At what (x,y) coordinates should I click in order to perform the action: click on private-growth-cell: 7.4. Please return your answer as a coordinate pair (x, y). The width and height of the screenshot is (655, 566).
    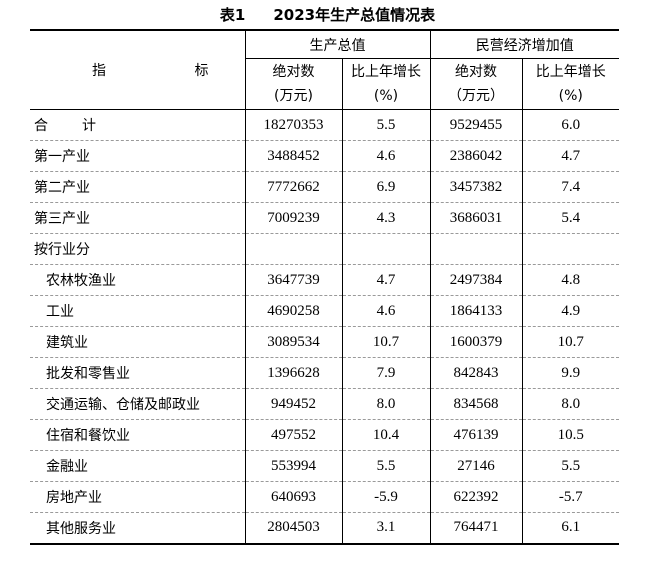
    Looking at the image, I should click on (570, 187).